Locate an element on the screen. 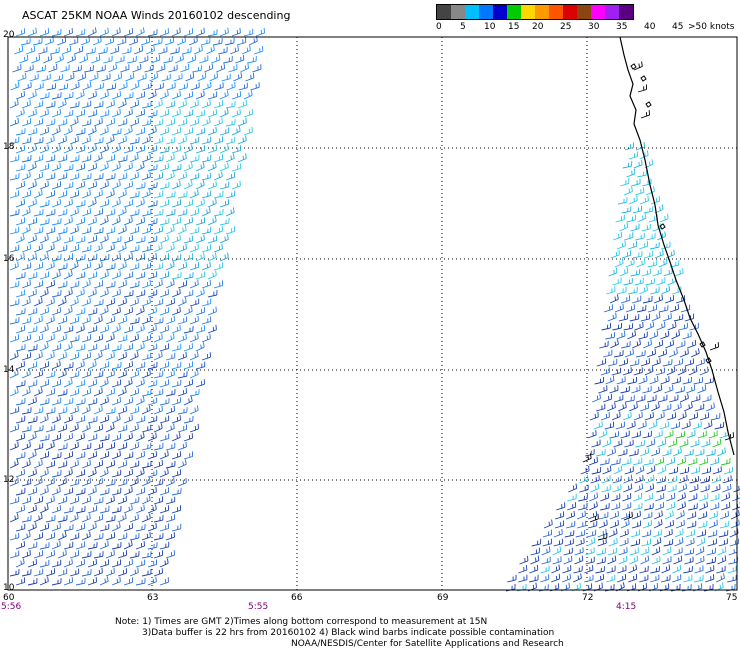 The height and width of the screenshot is (650, 740). colorbar-label: 5 is located at coordinates (463, 27).